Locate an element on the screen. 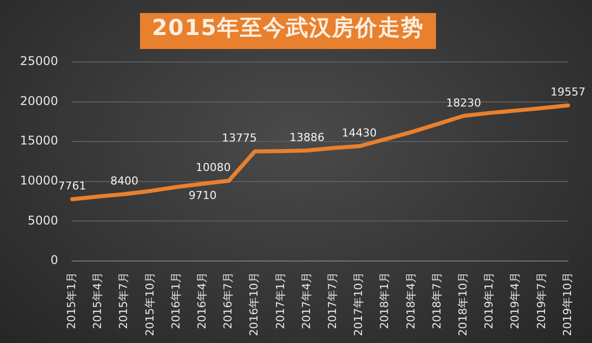 The width and height of the screenshot is (592, 343). x-tick-label: 2016年4月 is located at coordinates (202, 301).